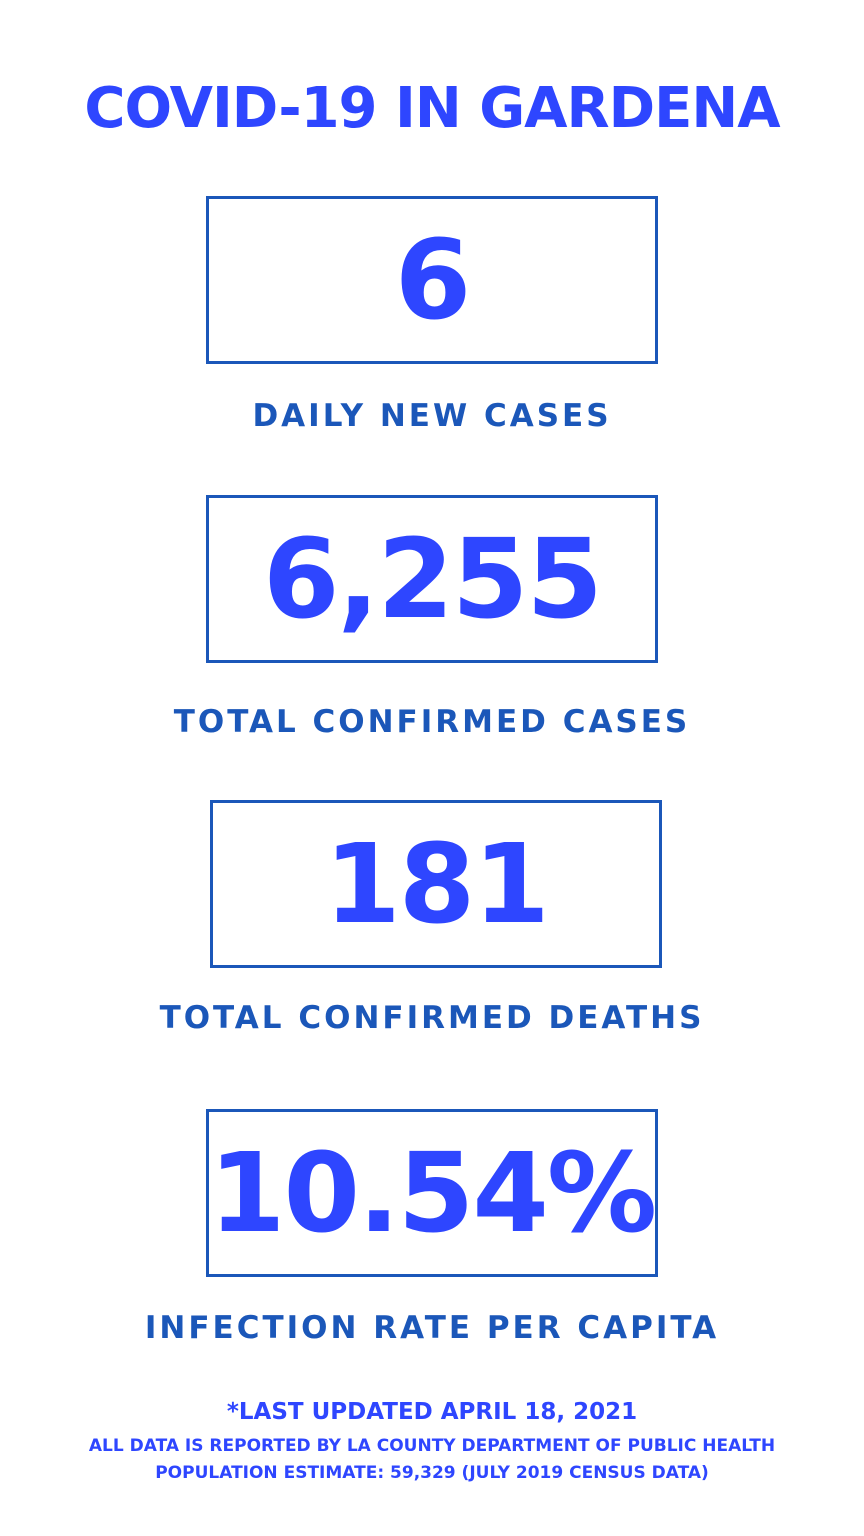 This screenshot has width=864, height=1536. I want to click on stat-box: 10.54%, so click(432, 1193).